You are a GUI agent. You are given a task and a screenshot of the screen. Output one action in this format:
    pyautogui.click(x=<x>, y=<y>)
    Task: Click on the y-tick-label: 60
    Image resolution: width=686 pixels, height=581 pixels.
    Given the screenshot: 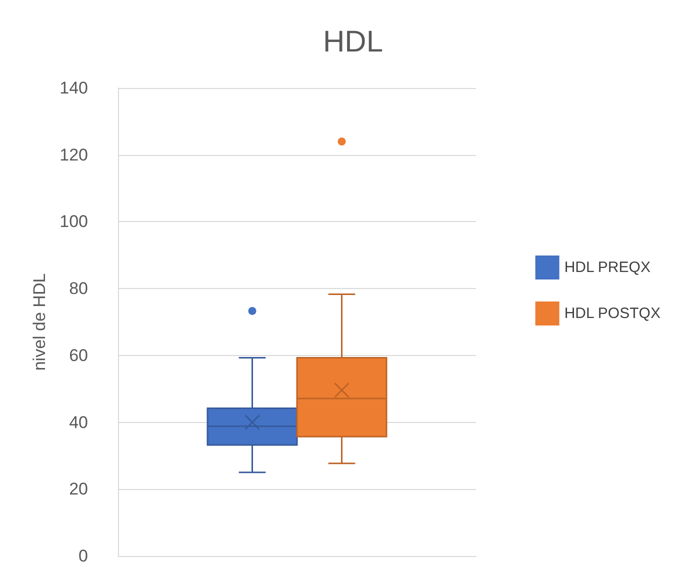 What is the action you would take?
    pyautogui.click(x=78, y=355)
    